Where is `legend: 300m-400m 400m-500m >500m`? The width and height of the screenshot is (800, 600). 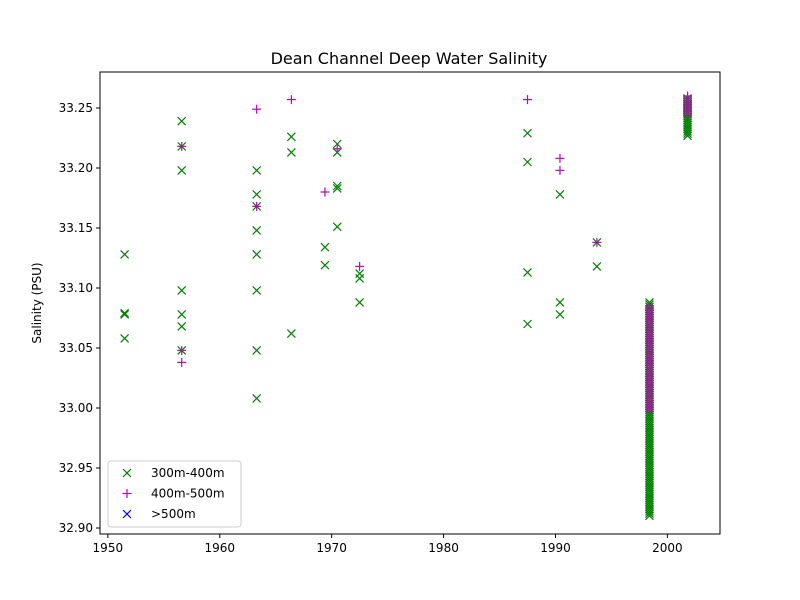
legend: 300m-400m 400m-500m >500m is located at coordinates (174, 494).